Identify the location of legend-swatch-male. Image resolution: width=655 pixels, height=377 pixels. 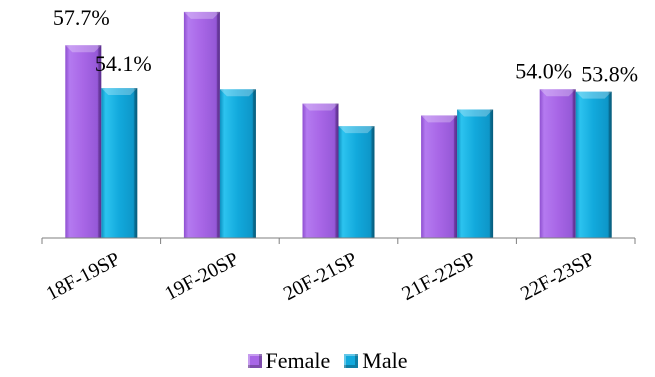
(351, 361).